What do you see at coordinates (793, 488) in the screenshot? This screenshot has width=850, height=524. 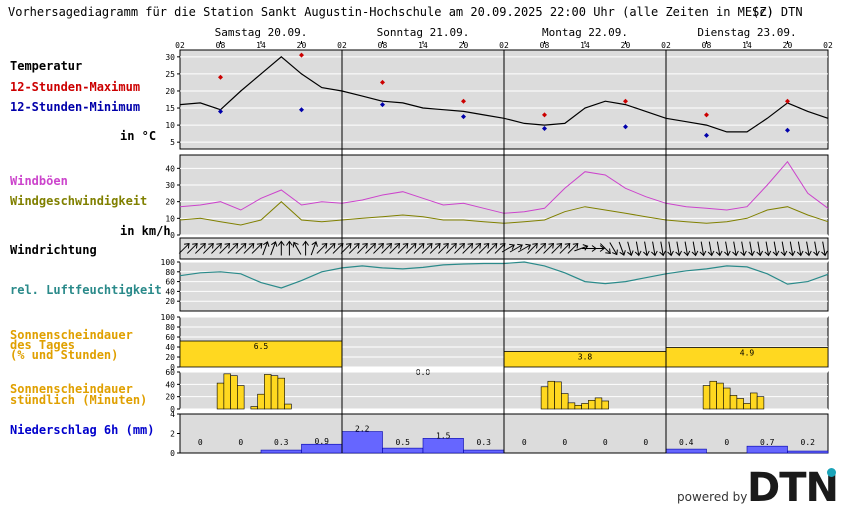 I see `dtn-logo: DTN` at bounding box center [793, 488].